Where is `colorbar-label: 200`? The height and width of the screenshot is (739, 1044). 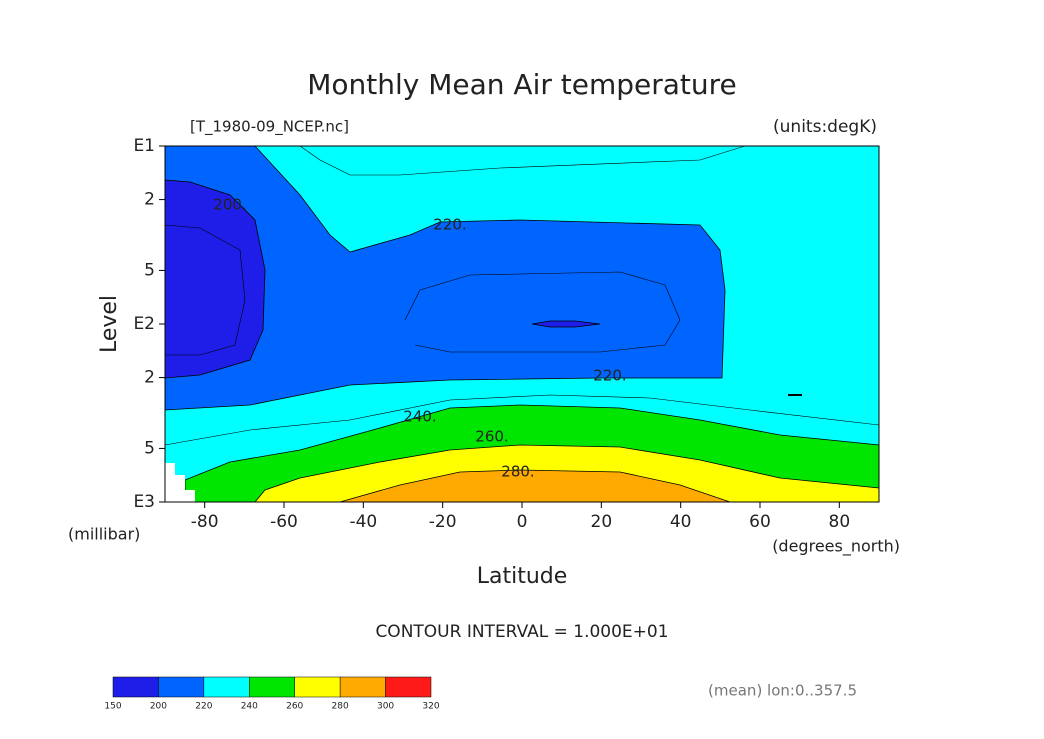
colorbar-label: 200 is located at coordinates (158, 707).